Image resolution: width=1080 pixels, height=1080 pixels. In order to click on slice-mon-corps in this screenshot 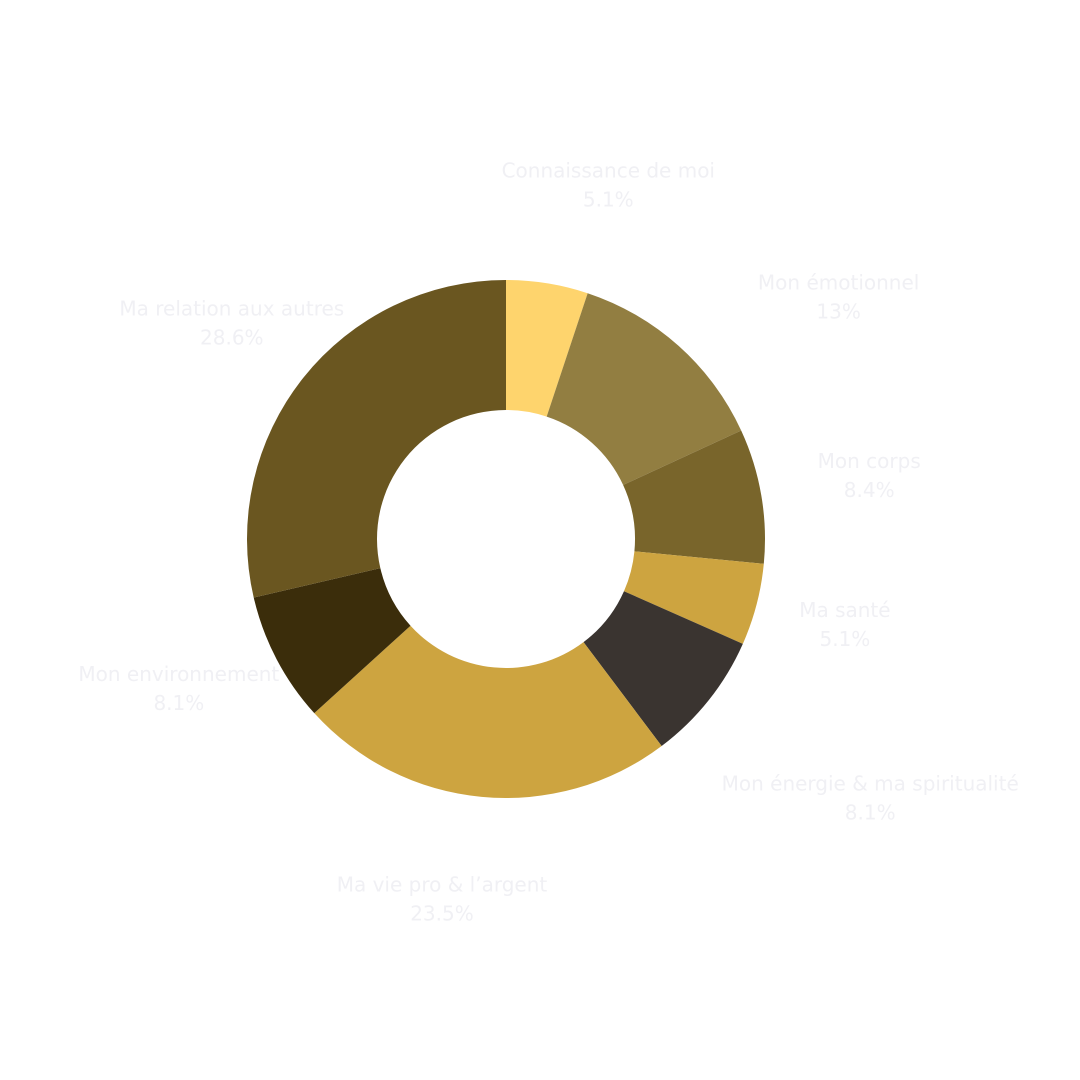, I will do `click(694, 497)`.